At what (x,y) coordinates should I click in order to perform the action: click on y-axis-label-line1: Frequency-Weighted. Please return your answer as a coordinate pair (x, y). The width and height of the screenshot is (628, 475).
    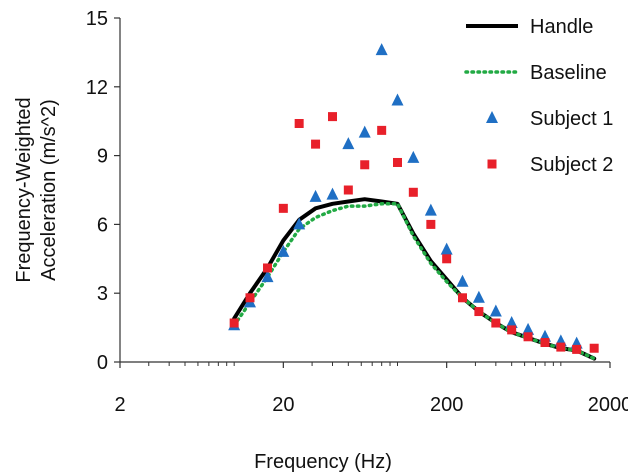
    Looking at the image, I should click on (24, 189).